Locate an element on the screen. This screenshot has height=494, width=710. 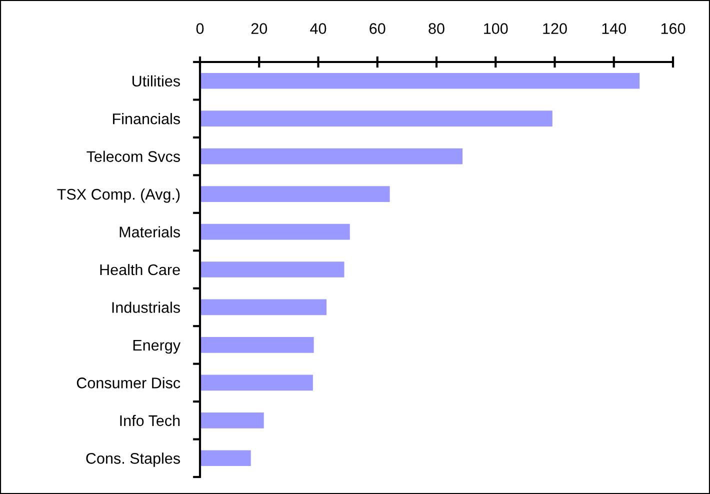
x-tick-label: 0 is located at coordinates (200, 28).